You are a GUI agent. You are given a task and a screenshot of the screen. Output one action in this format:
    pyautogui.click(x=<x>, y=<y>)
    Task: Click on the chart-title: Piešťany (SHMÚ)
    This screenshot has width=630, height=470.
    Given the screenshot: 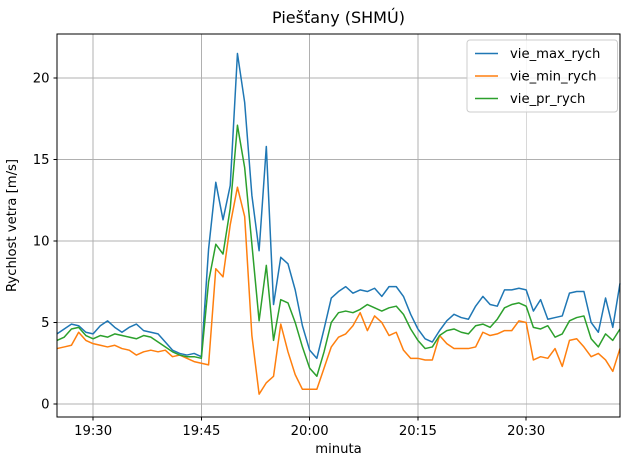 What is the action you would take?
    pyautogui.click(x=338, y=17)
    